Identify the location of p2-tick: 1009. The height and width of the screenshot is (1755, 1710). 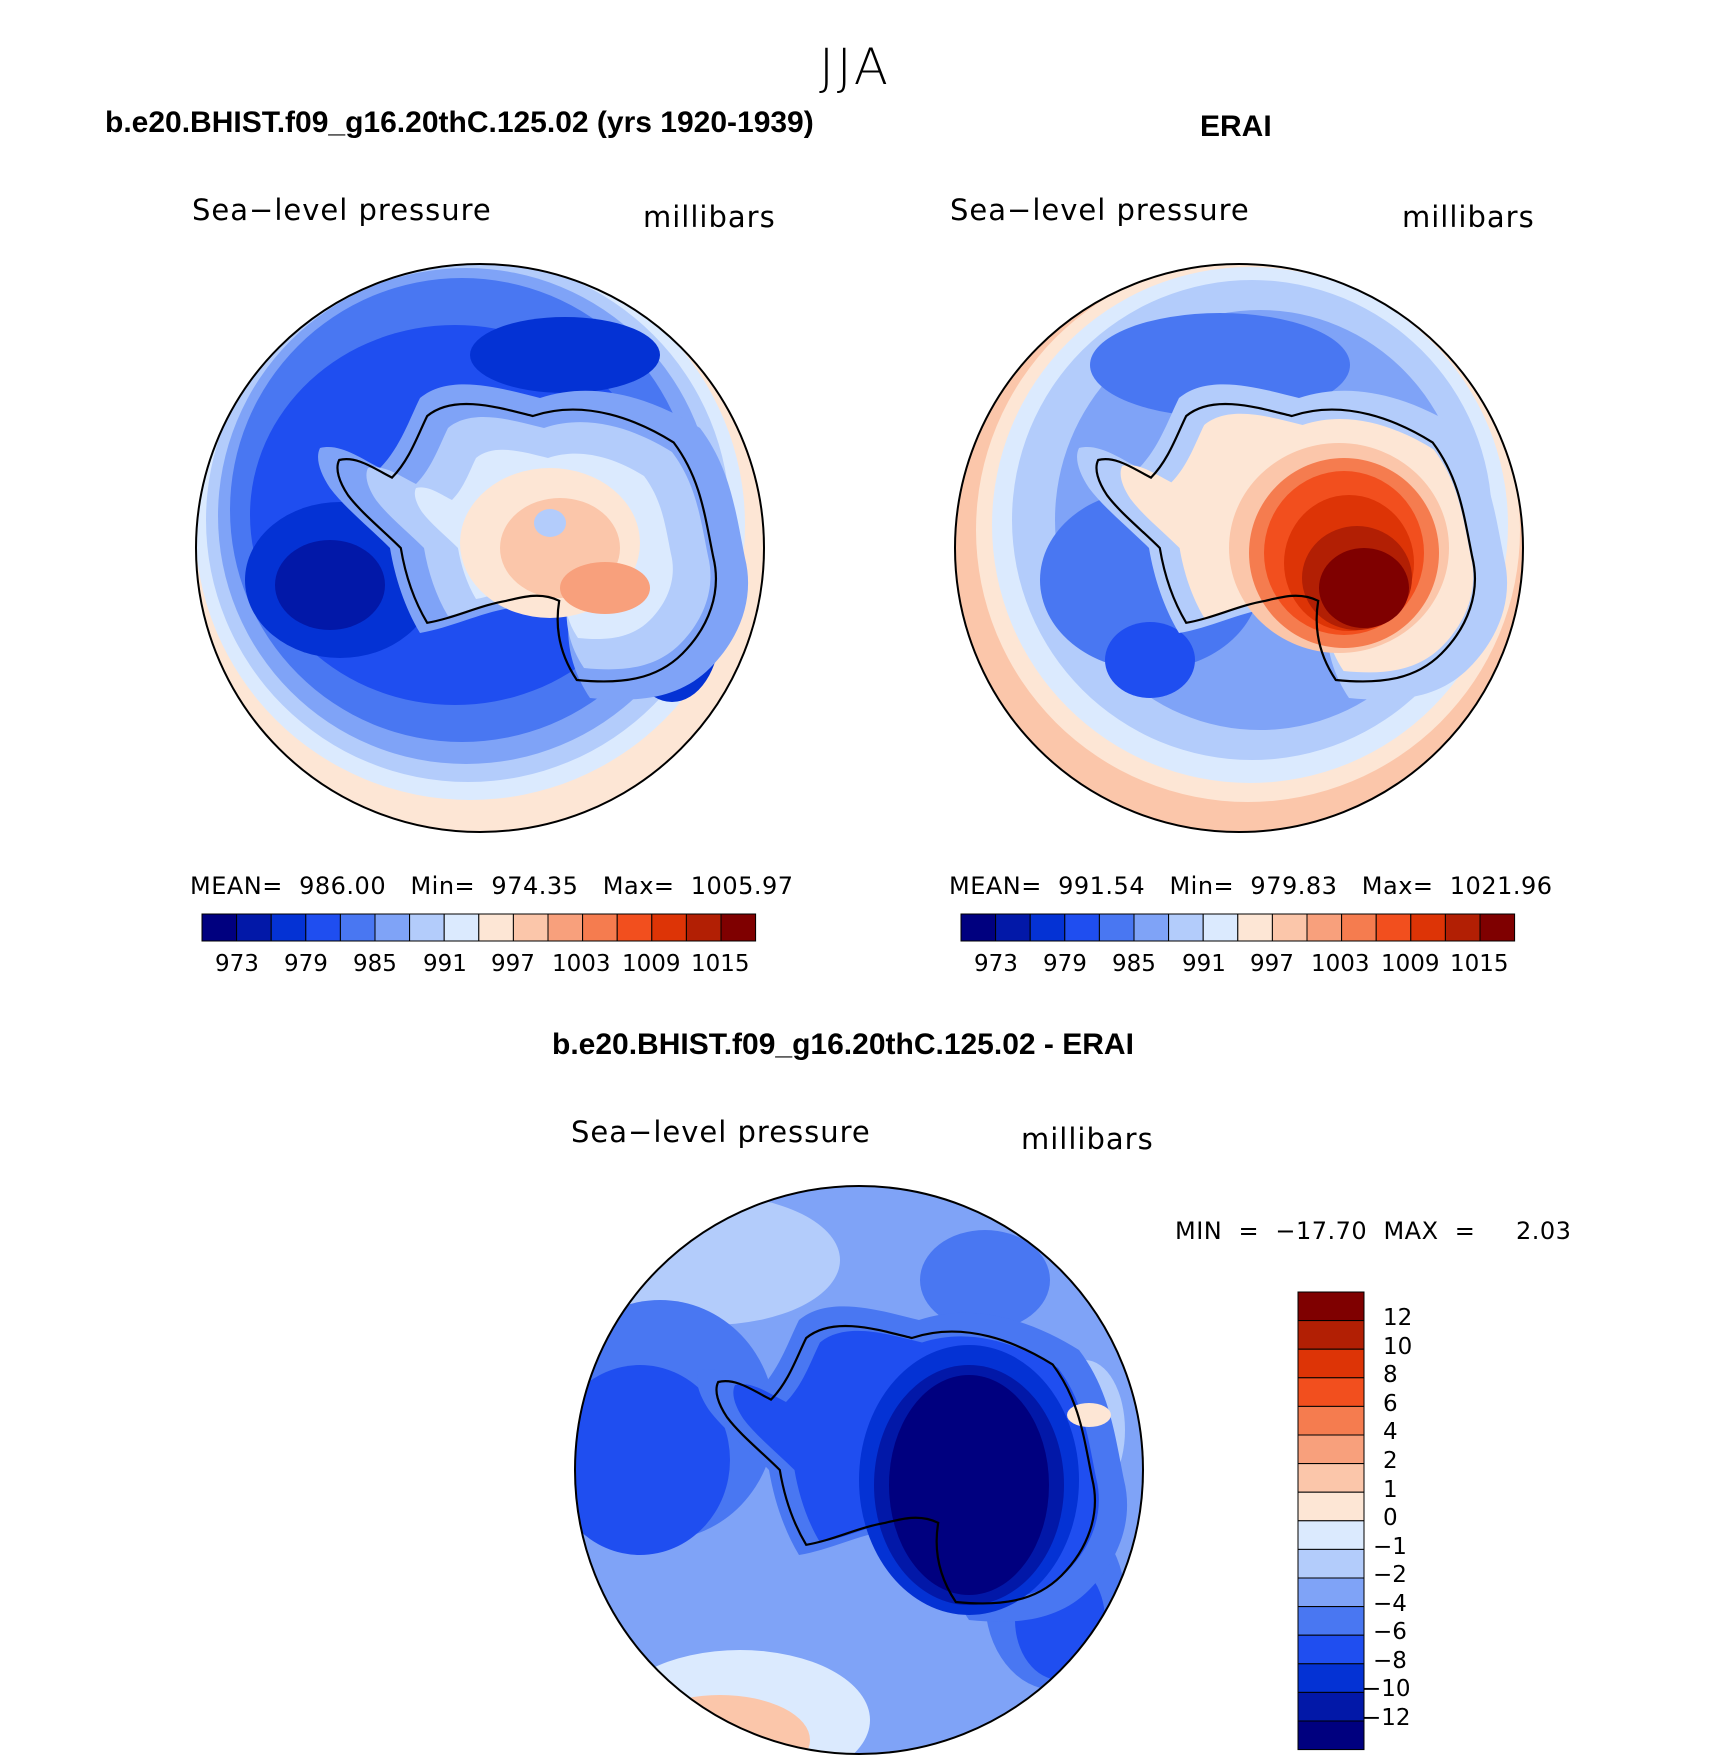
(1410, 964).